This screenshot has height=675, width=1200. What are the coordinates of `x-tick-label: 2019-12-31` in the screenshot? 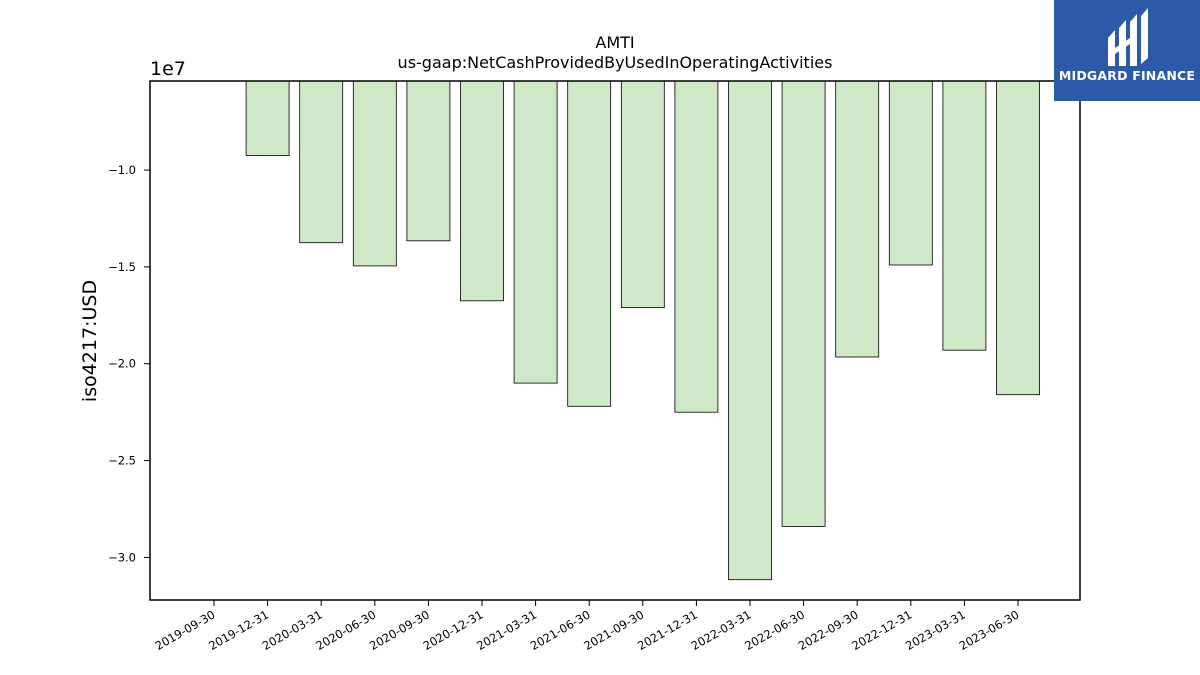 It's located at (238, 630).